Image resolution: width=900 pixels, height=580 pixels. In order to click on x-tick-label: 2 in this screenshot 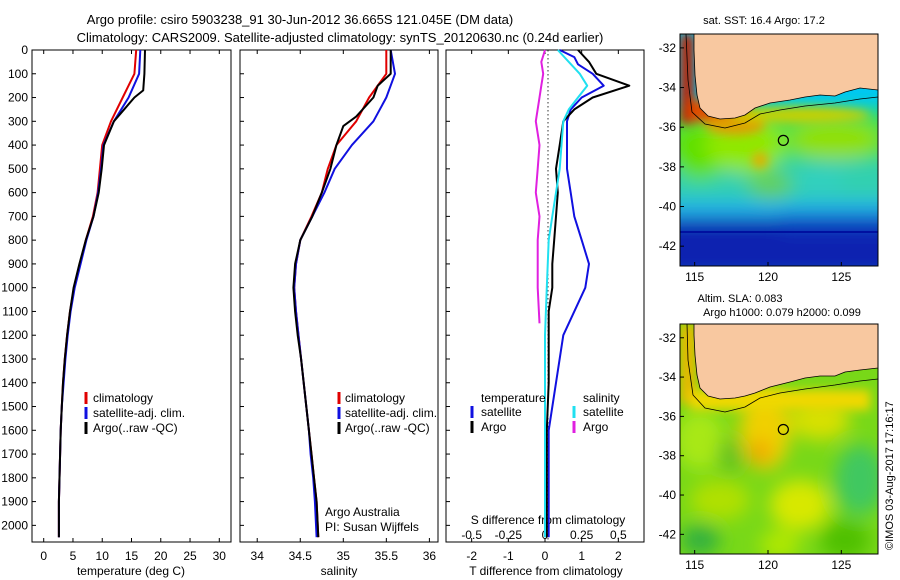, I will do `click(618, 556)`.